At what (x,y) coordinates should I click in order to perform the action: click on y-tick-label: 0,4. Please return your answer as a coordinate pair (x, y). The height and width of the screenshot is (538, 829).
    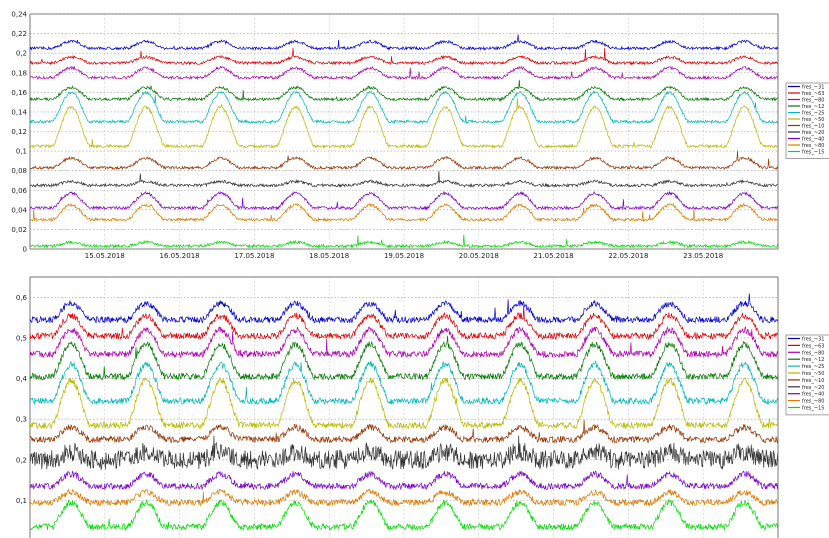
    Looking at the image, I should click on (22, 379).